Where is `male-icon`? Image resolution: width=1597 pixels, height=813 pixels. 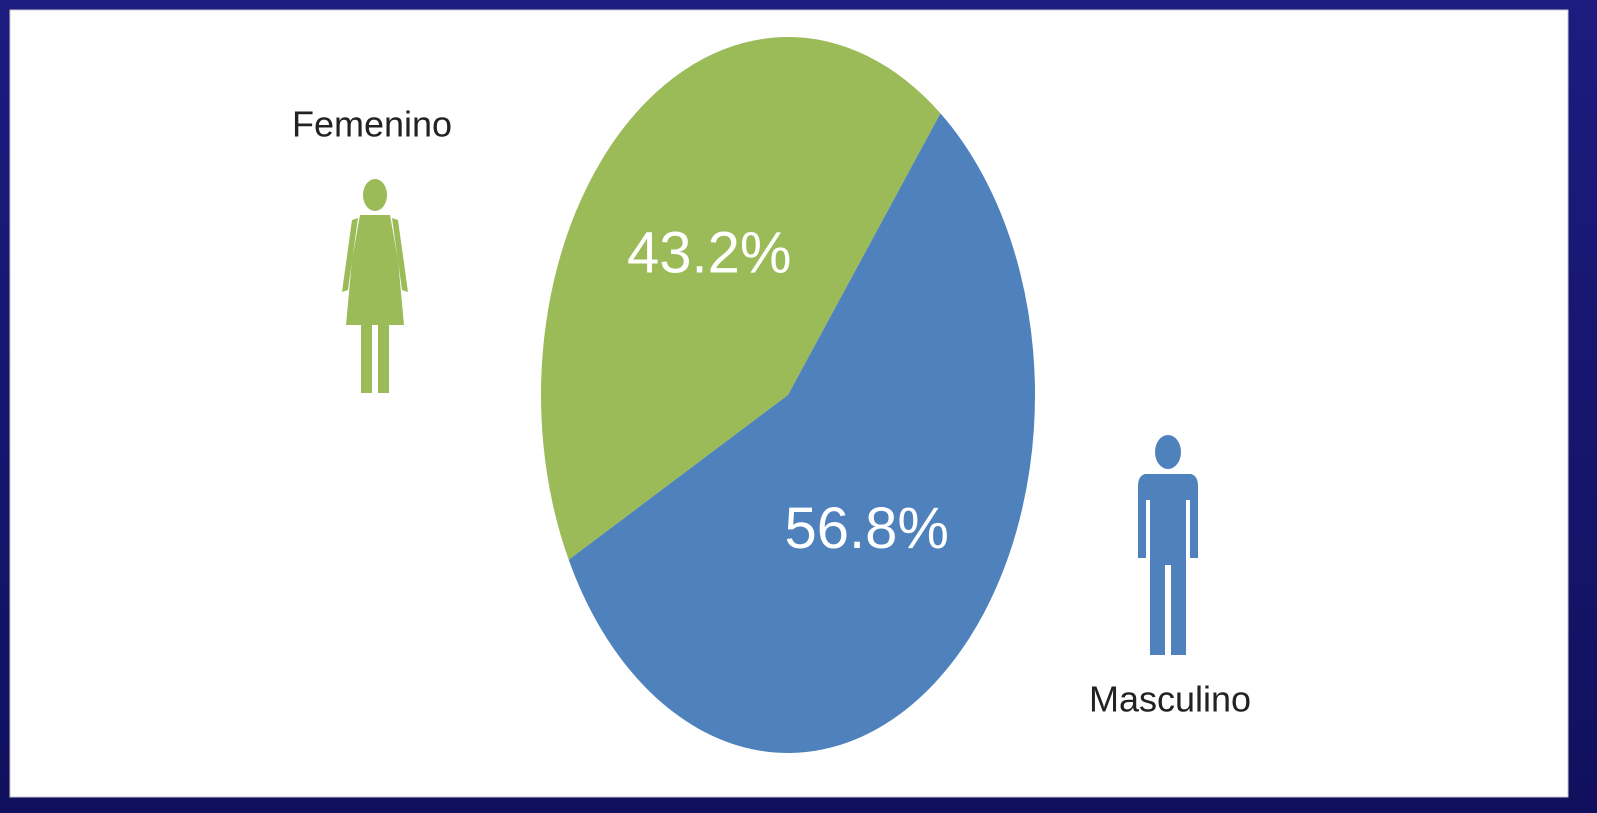
male-icon is located at coordinates (1168, 545).